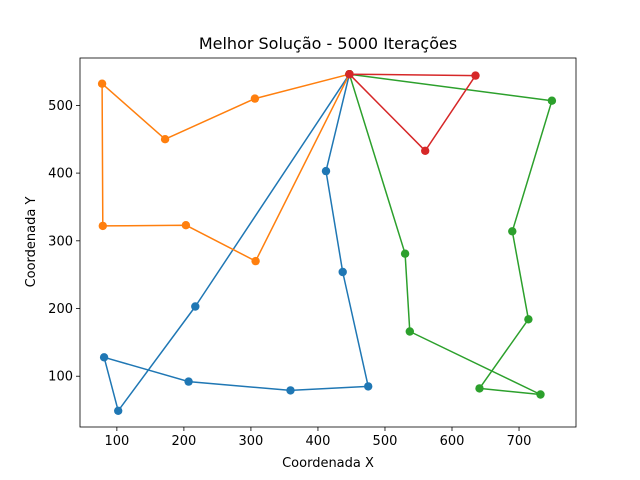  I want to click on y-axis-title: Coordenada Y, so click(31, 242).